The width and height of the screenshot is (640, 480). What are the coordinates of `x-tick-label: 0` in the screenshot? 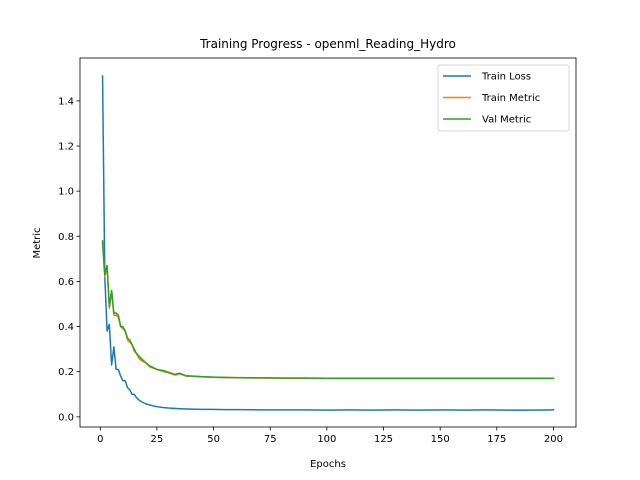 It's located at (100, 439).